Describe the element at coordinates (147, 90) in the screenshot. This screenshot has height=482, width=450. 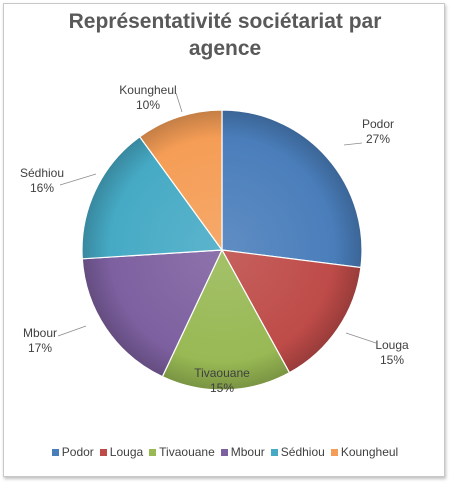
I see `data-label-name-koungheul: Koungheul` at that location.